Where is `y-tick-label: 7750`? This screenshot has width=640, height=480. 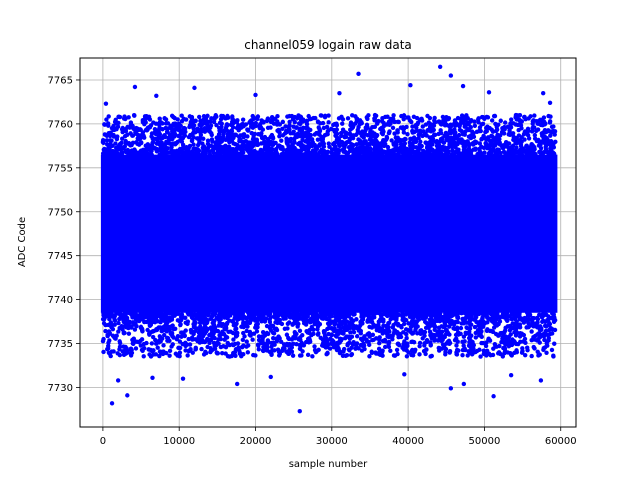
y-tick-label: 7750 is located at coordinates (60, 212).